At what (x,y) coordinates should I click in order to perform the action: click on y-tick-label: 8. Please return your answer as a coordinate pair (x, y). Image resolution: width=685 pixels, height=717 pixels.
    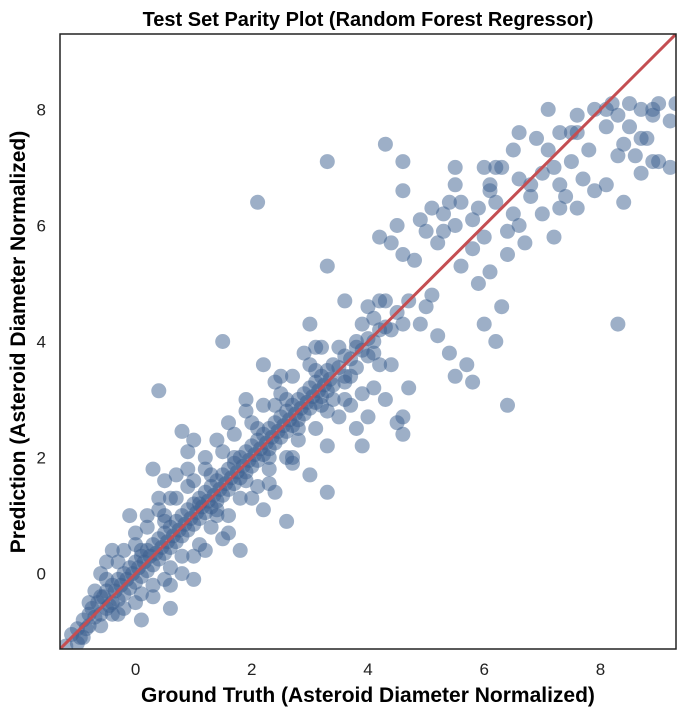
    Looking at the image, I should click on (41, 109).